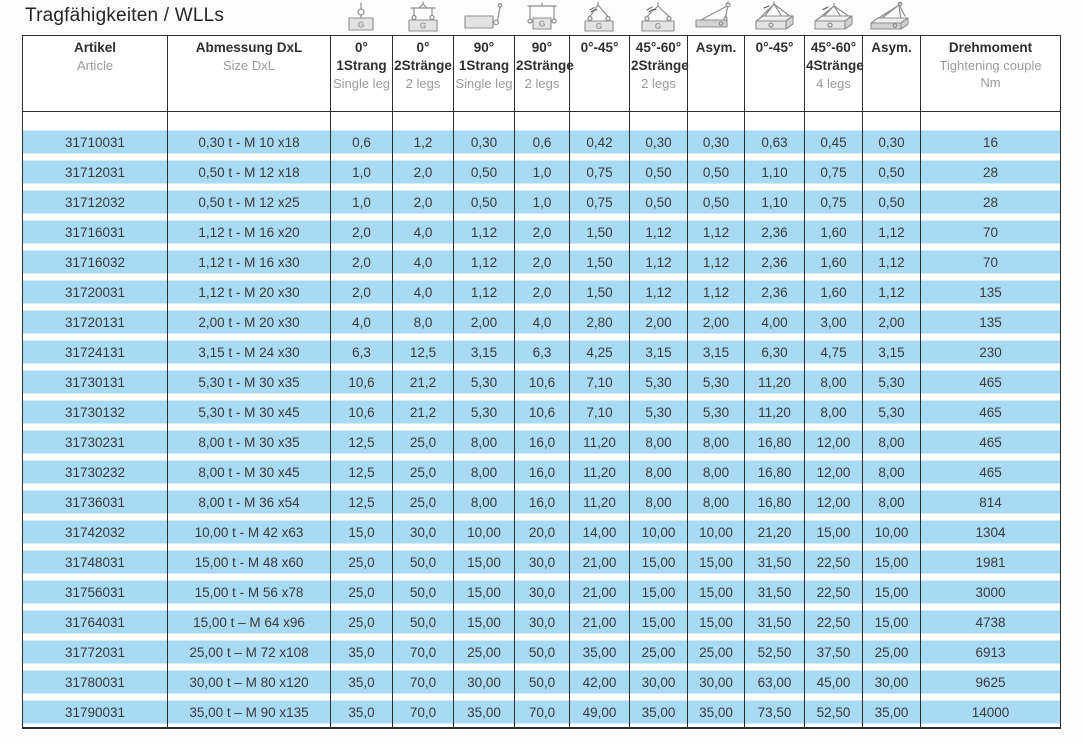 This screenshot has width=1082, height=744. Describe the element at coordinates (484, 119) in the screenshot. I see `cell-wll-90deg-1strang` at that location.